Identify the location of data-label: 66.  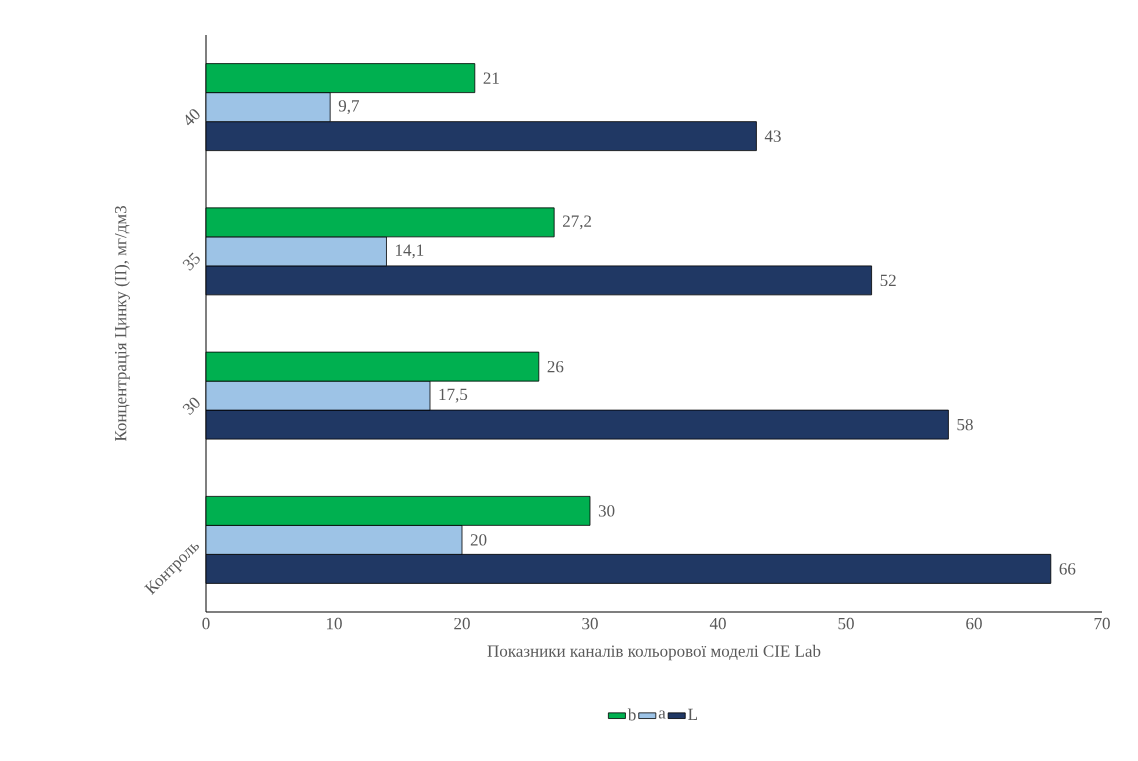
(1067, 569).